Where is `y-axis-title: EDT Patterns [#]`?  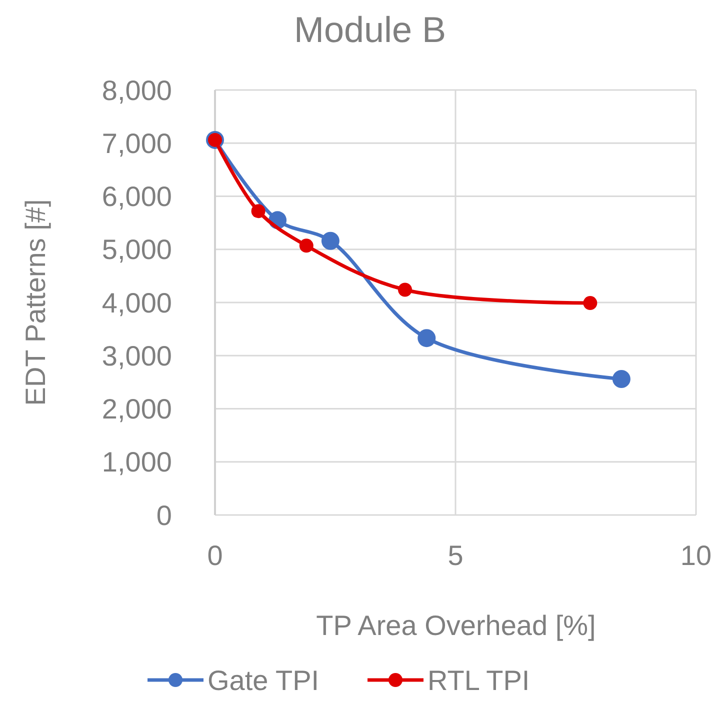 y-axis-title: EDT Patterns [#] is located at coordinates (35, 302).